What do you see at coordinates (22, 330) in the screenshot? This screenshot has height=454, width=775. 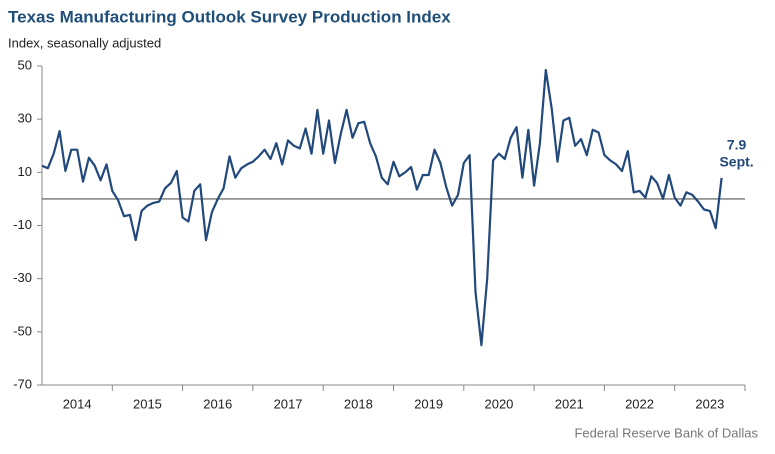 I see `y-tick-label: -50` at bounding box center [22, 330].